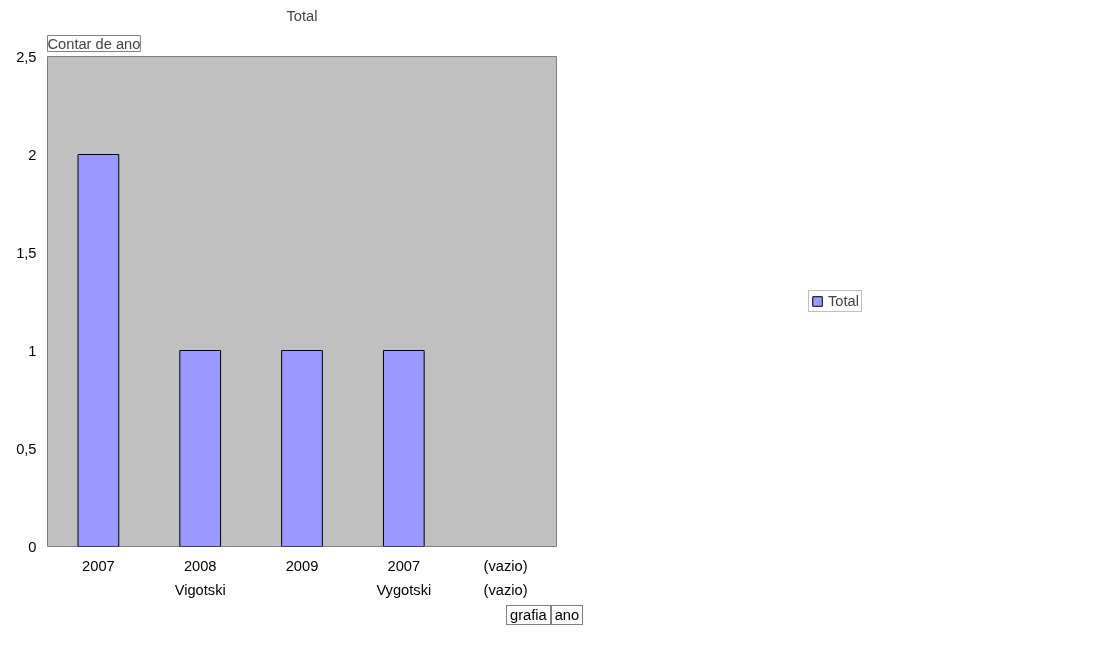 The width and height of the screenshot is (1114, 654). Describe the element at coordinates (302, 15) in the screenshot. I see `chart-title: Total` at that location.